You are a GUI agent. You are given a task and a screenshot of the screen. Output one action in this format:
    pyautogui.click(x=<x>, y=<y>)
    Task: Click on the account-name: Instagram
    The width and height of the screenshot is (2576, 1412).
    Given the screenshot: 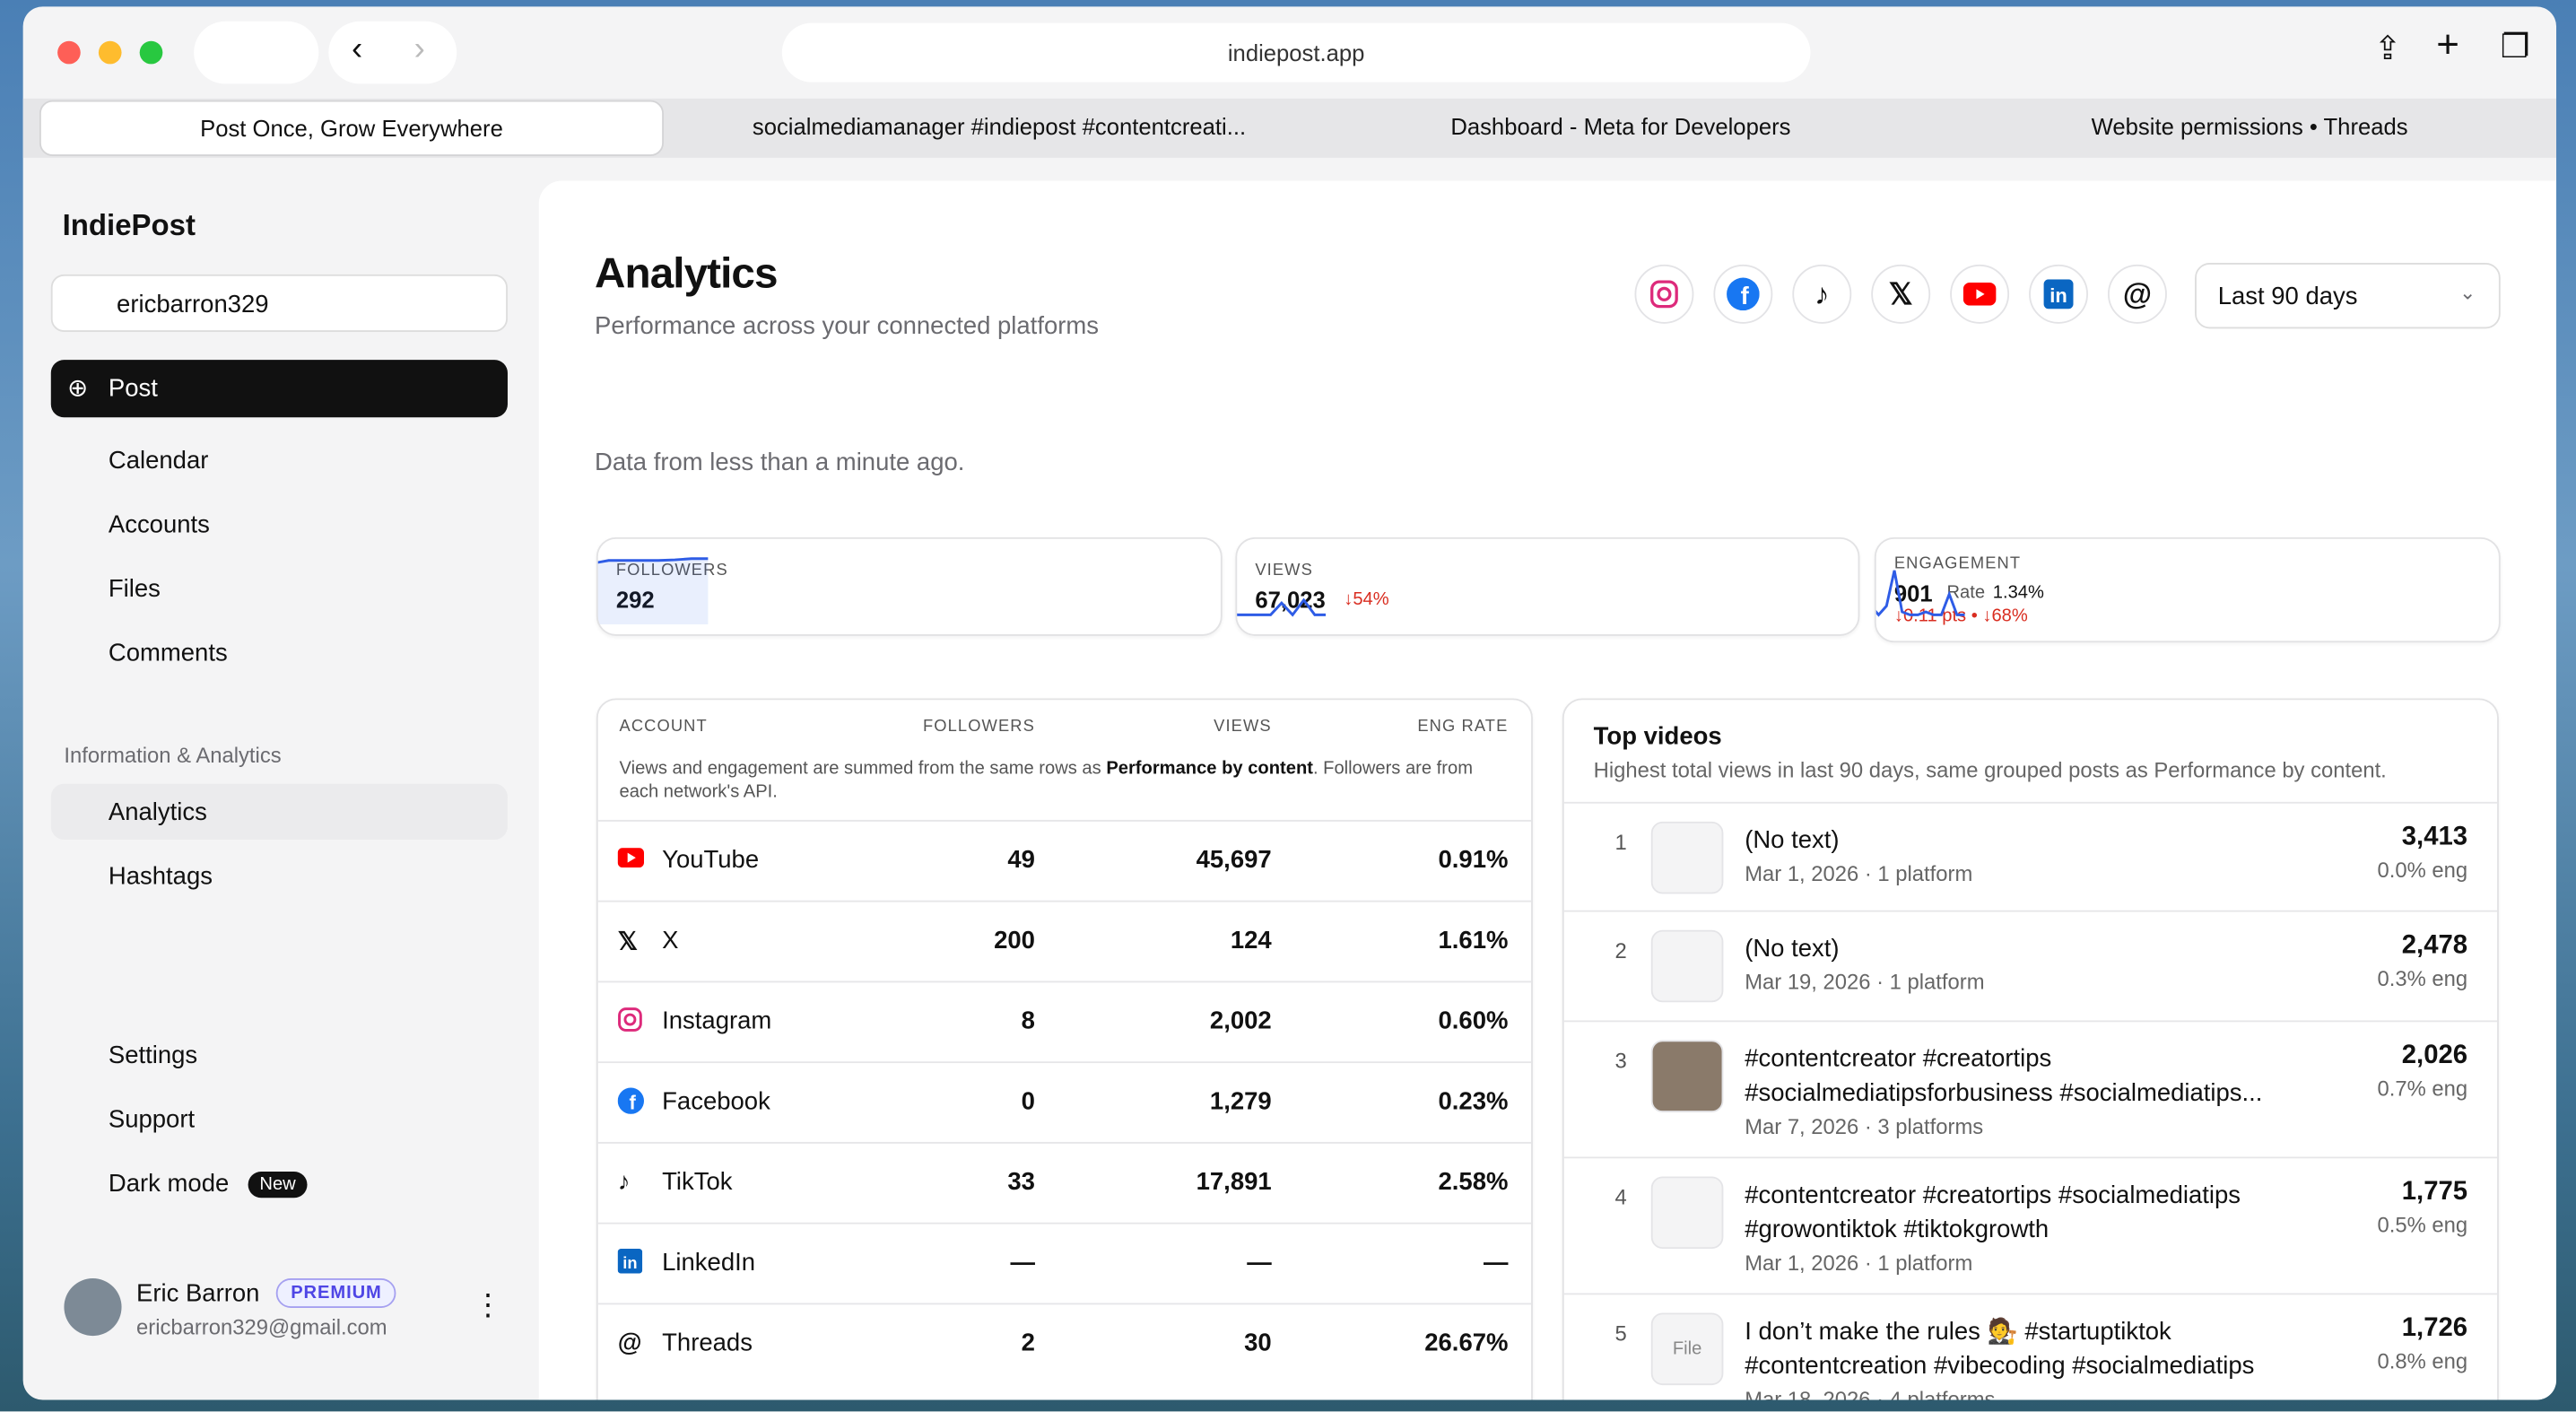 What is the action you would take?
    pyautogui.click(x=717, y=1021)
    